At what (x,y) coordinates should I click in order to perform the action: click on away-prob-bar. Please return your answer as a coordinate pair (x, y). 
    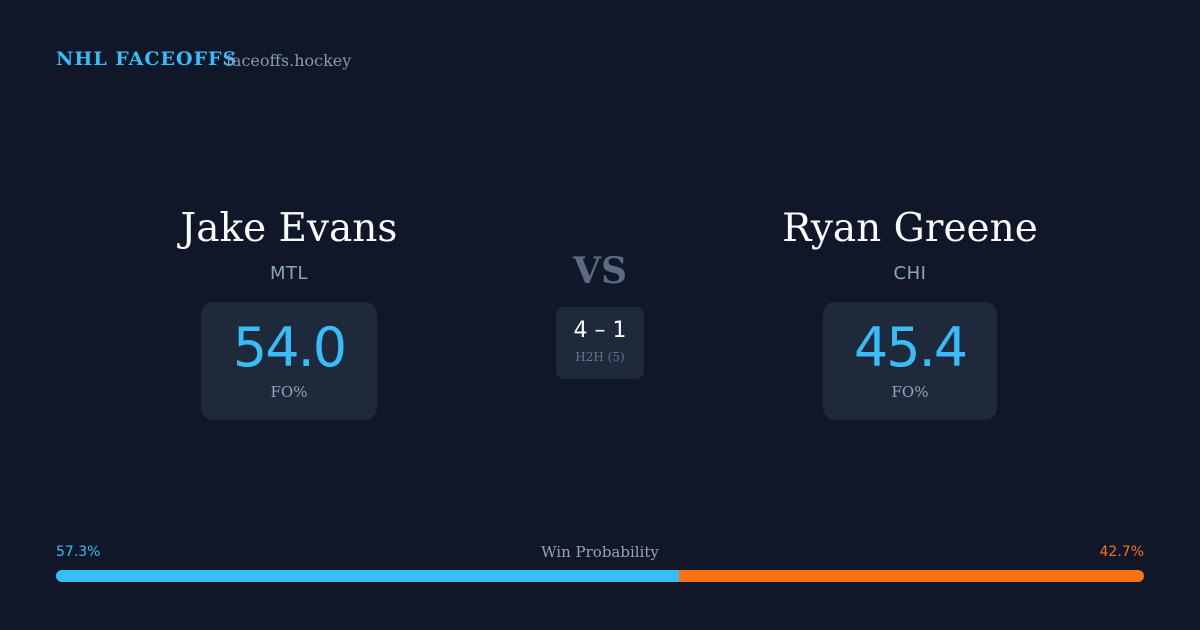
    Looking at the image, I should click on (911, 576).